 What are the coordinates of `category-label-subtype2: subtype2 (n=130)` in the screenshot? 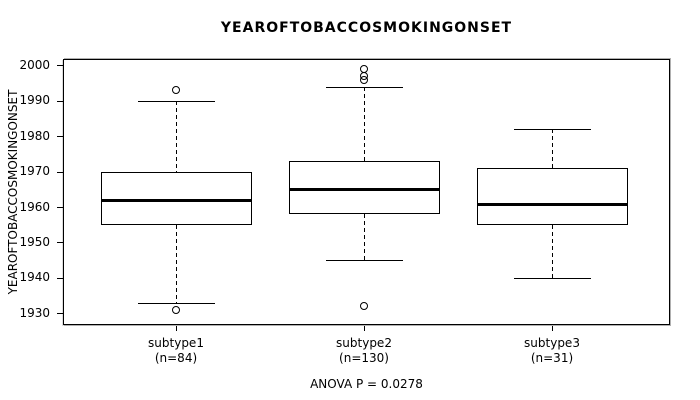 It's located at (364, 351).